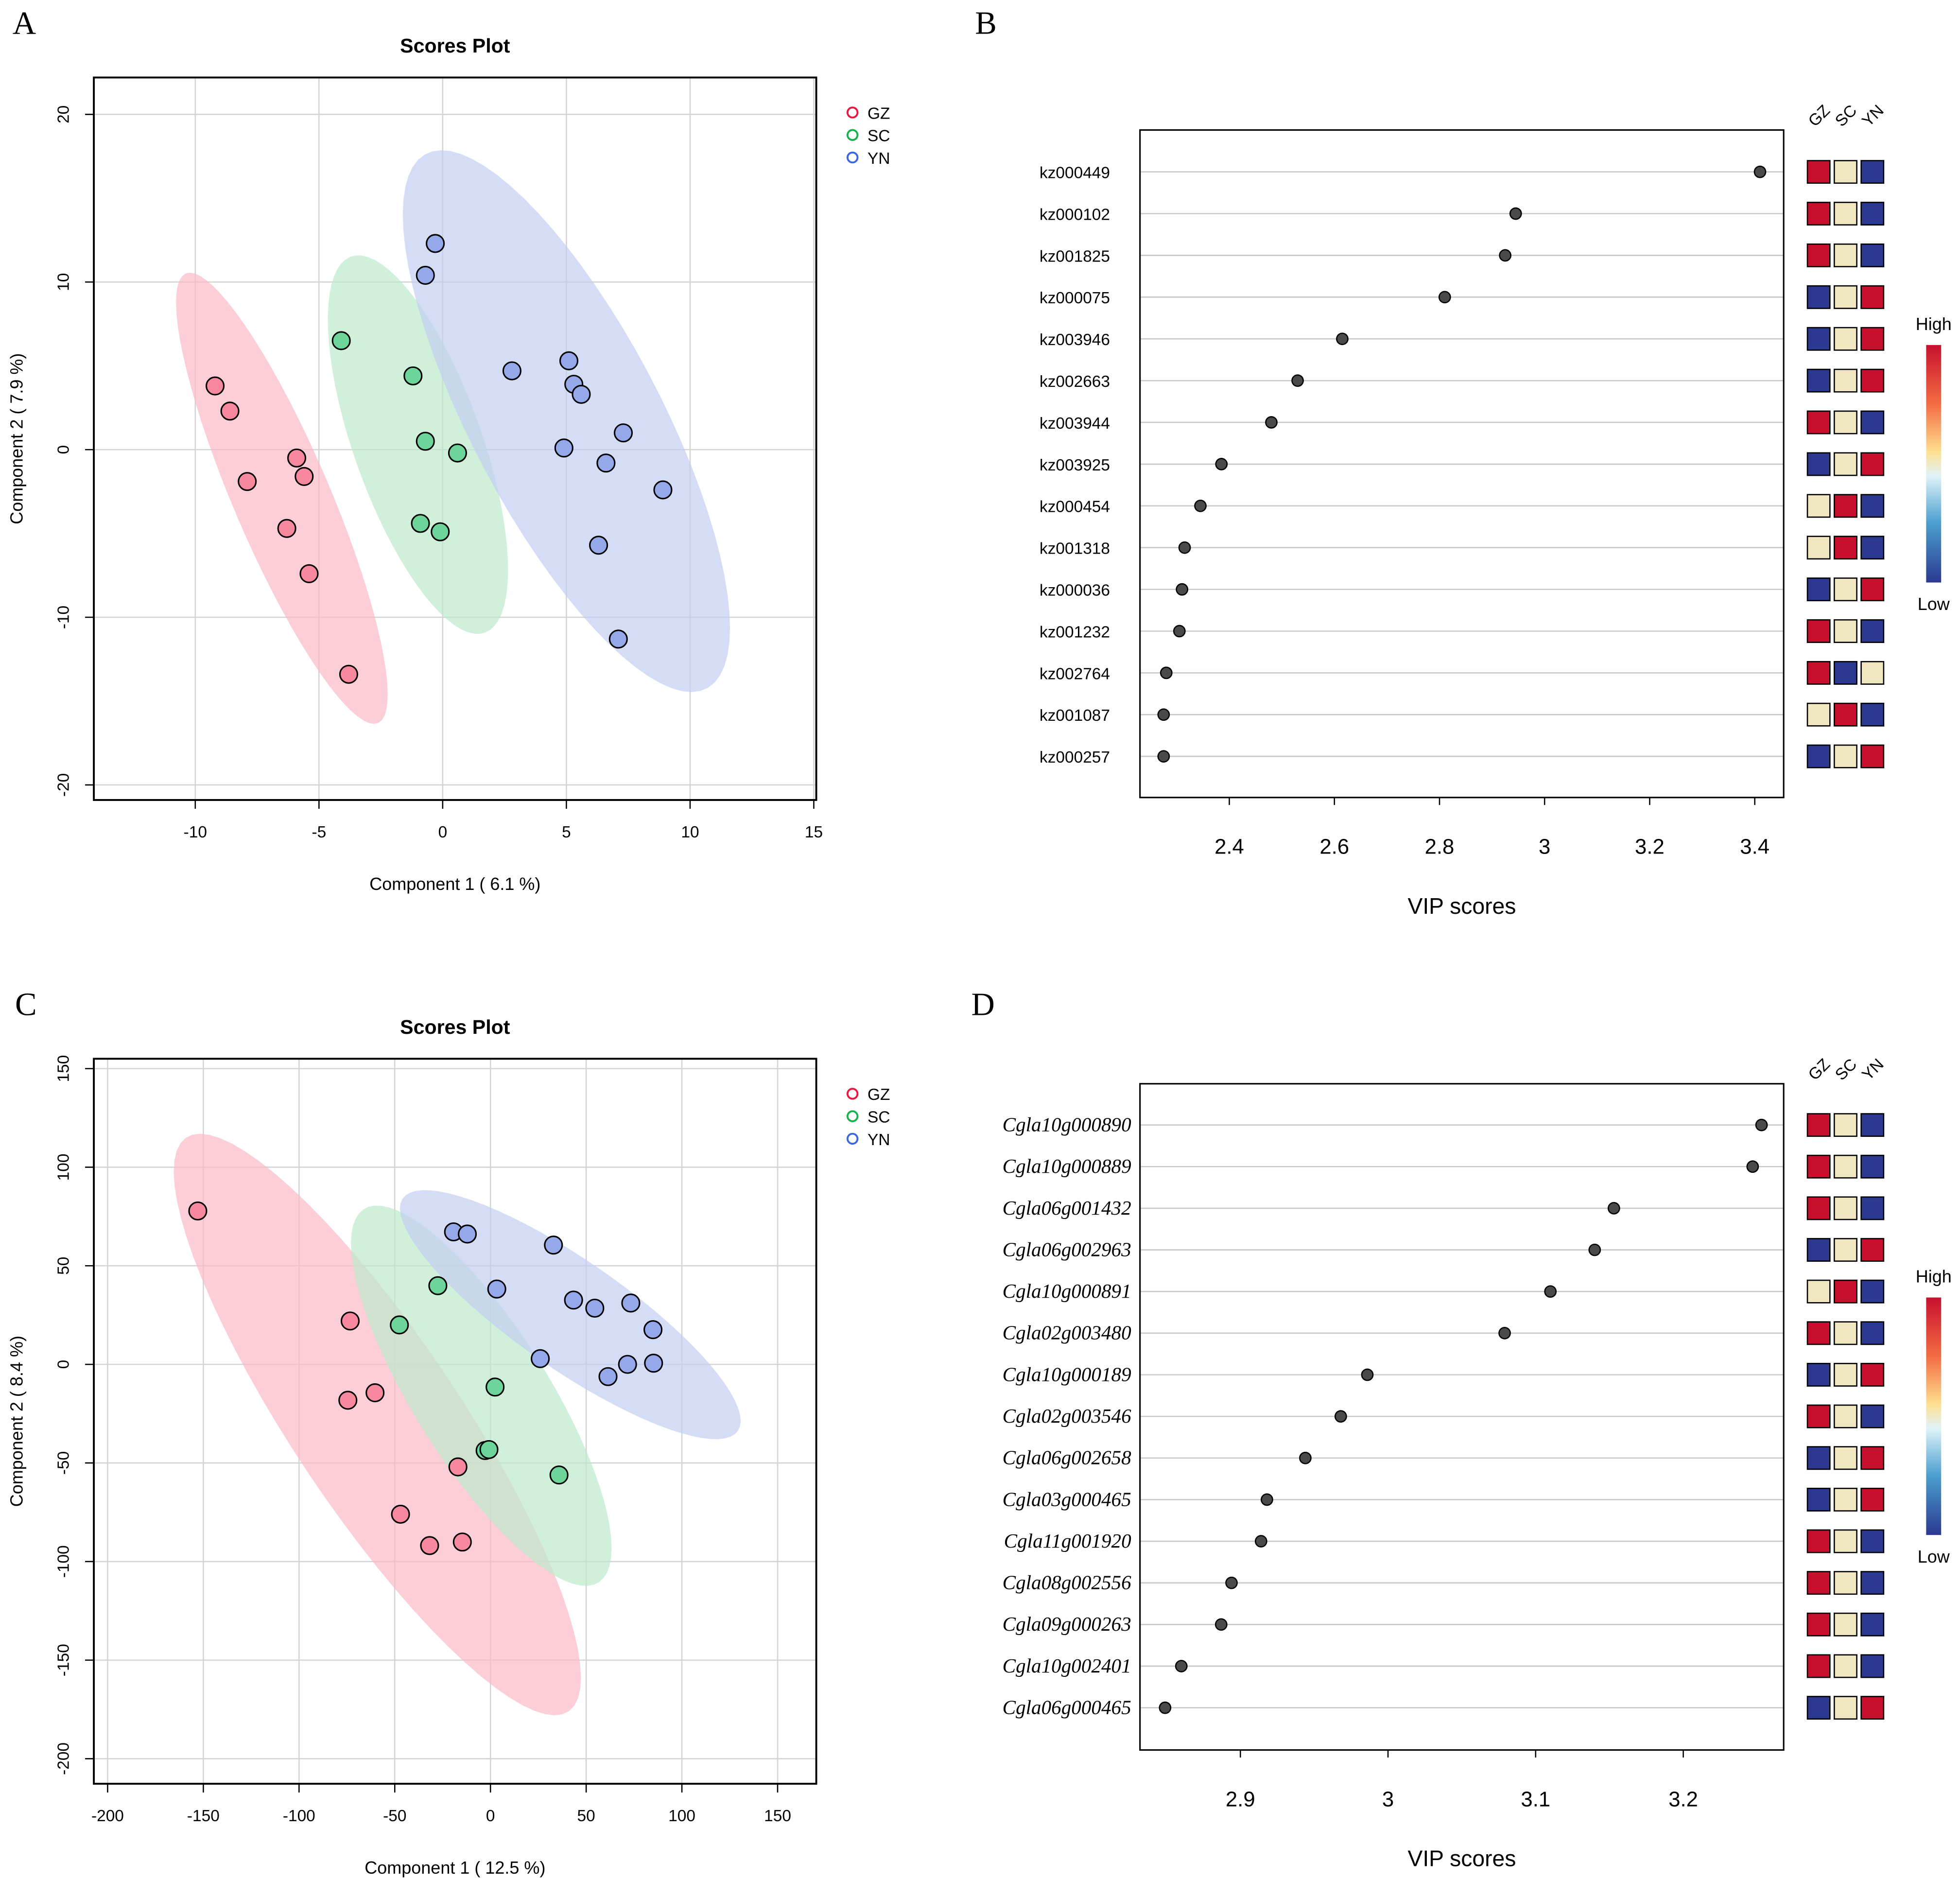 The image size is (1960, 1880). I want to click on feature-label: kz002663, so click(1075, 382).